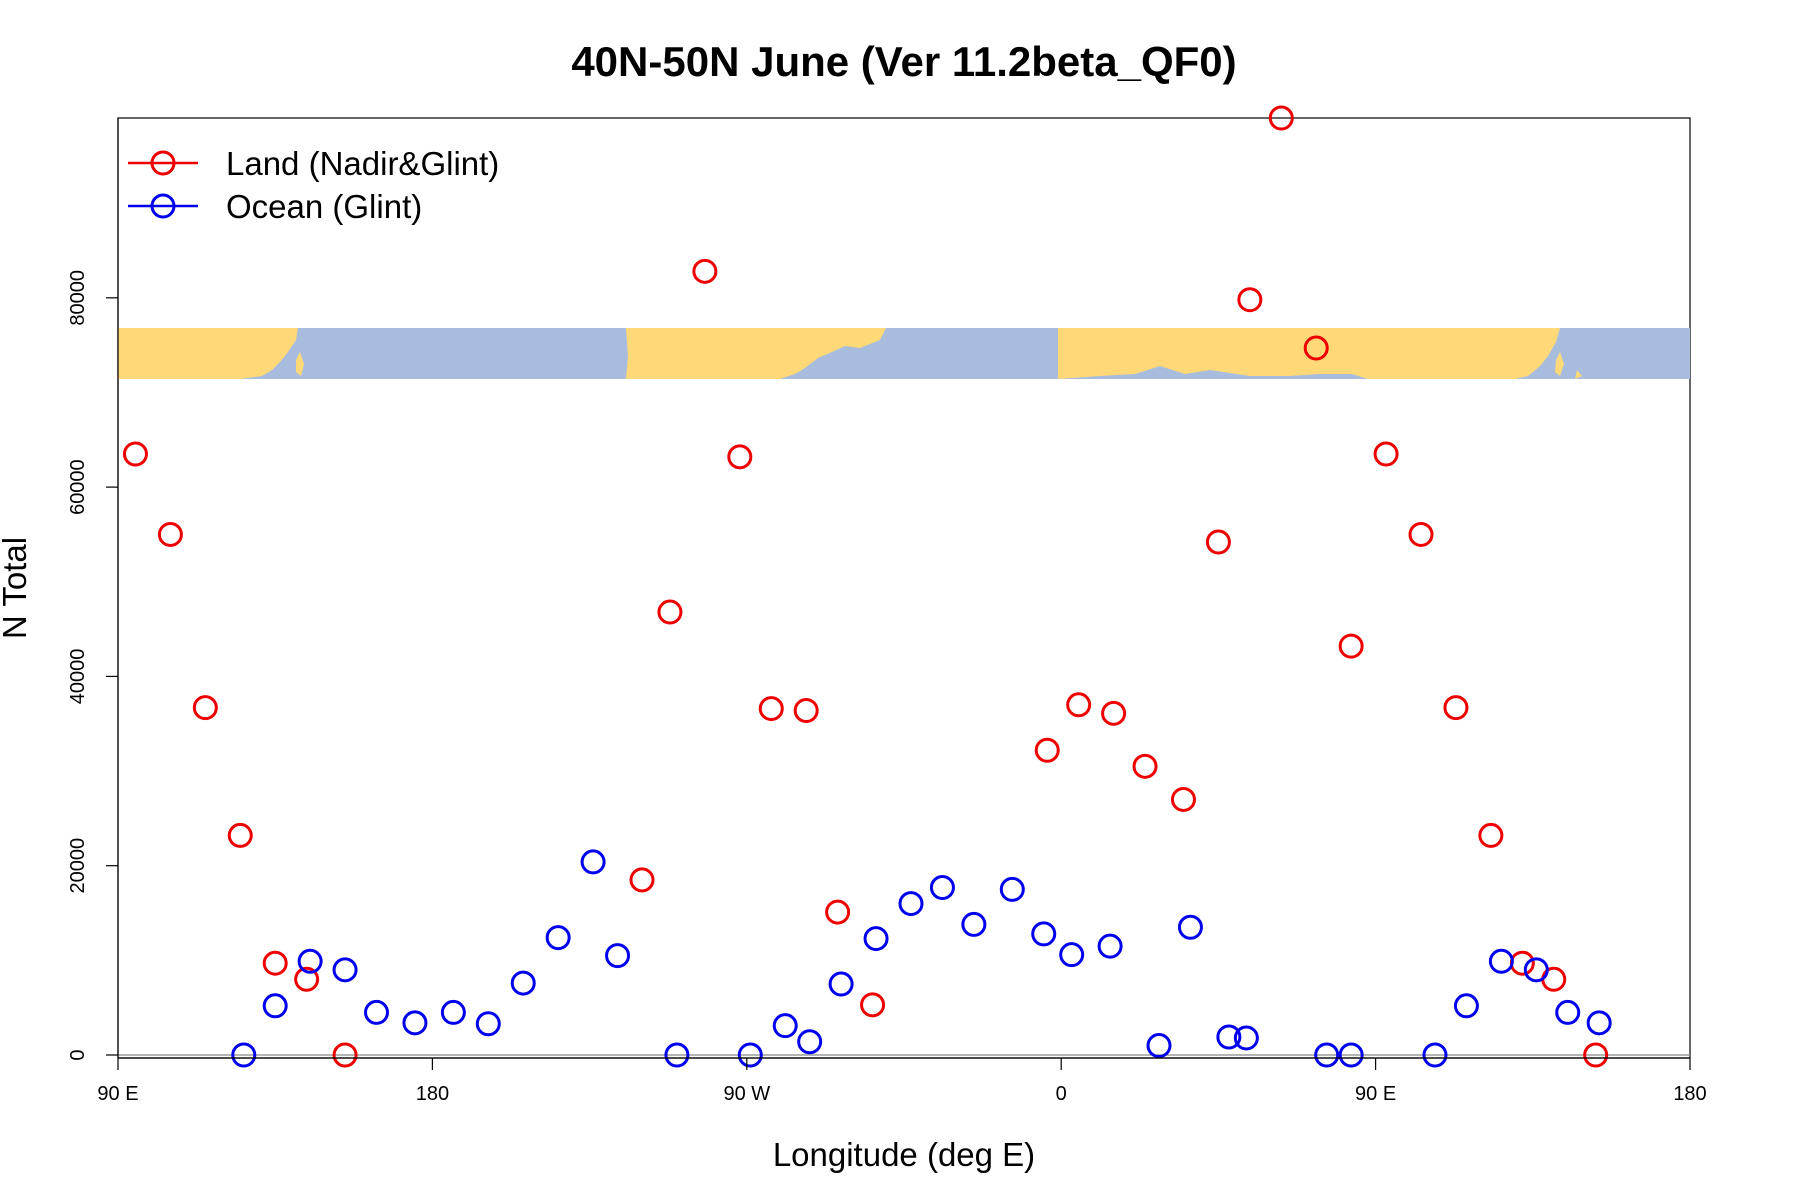 The height and width of the screenshot is (1200, 1800). What do you see at coordinates (16, 588) in the screenshot?
I see `y-axis-title: N Total` at bounding box center [16, 588].